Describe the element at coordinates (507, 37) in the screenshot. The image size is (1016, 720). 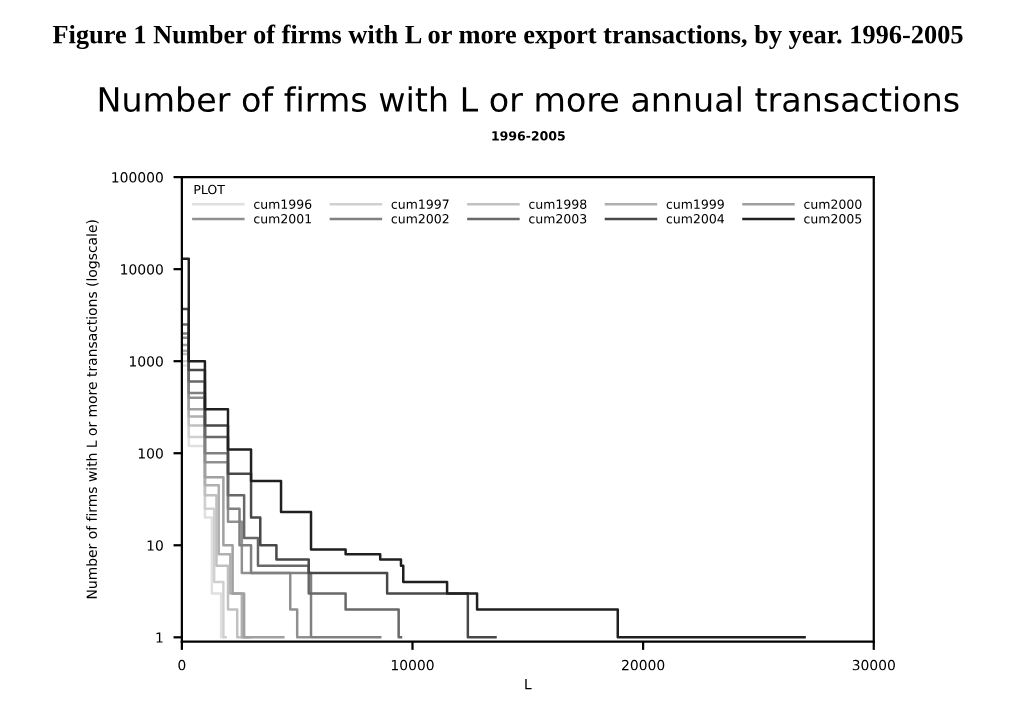
I see `caption: Figure 1 Number of firms with L or more export transactions, by year. 1996-2005` at that location.